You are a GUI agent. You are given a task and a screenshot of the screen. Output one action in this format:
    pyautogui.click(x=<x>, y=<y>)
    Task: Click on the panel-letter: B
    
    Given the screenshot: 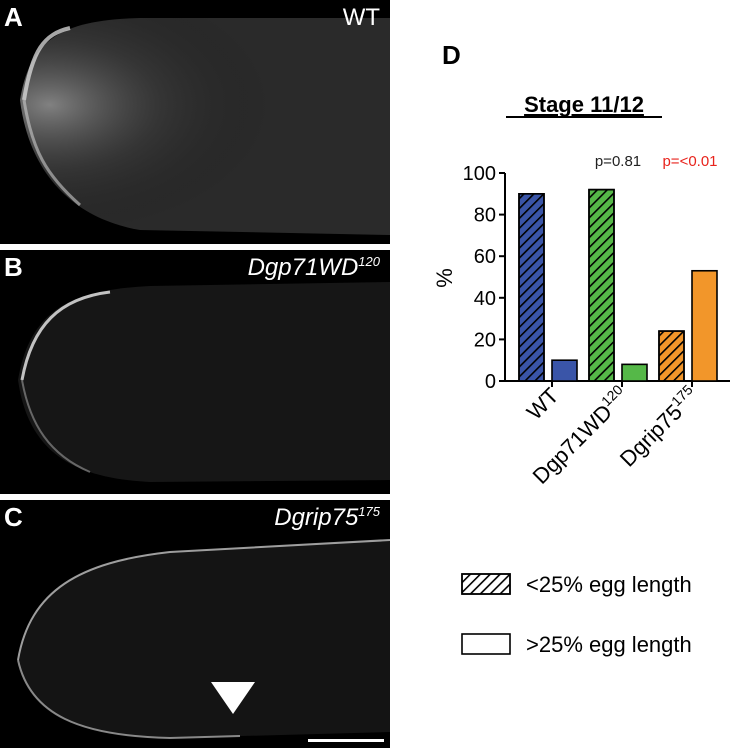 What is the action you would take?
    pyautogui.click(x=13, y=267)
    